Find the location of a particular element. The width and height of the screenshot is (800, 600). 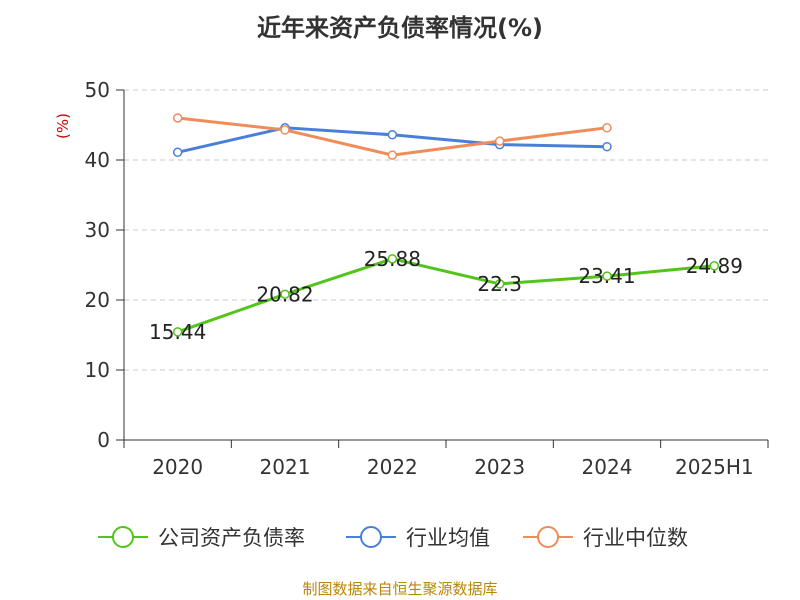

y-axis-label: (%) is located at coordinates (63, 126).